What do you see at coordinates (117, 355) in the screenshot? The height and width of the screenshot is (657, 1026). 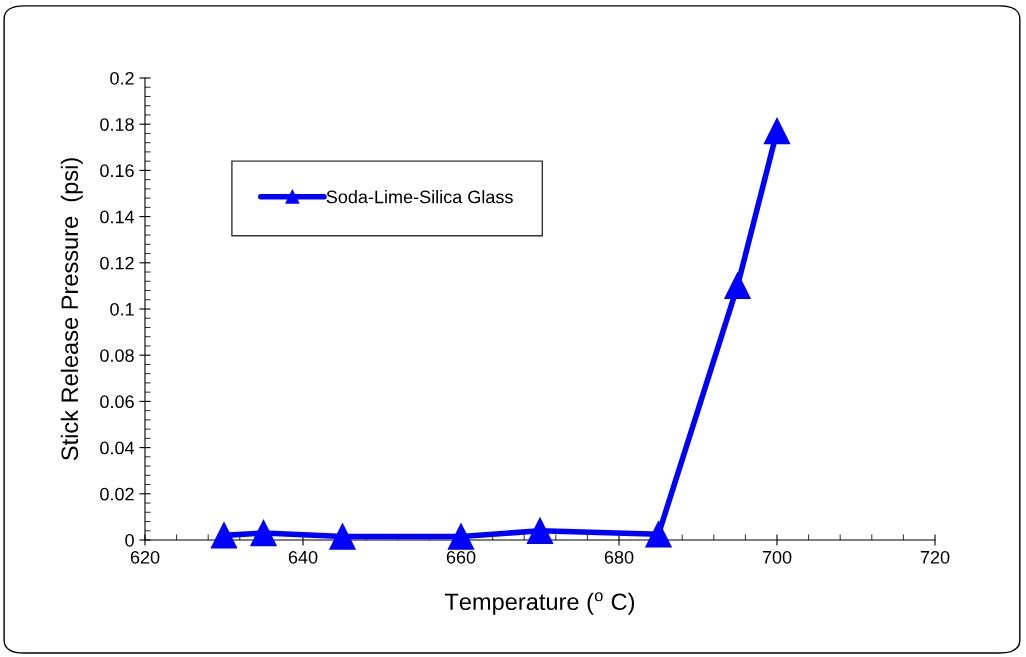 I see `y-tick-label: 0.08` at bounding box center [117, 355].